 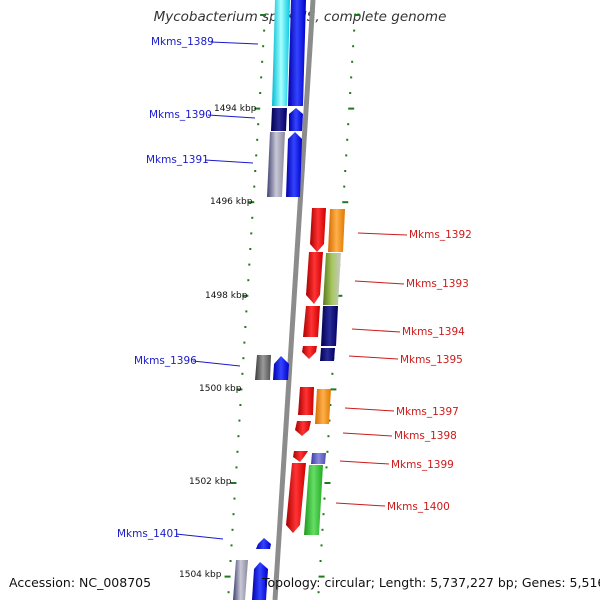 What do you see at coordinates (313, 500) in the screenshot?
I see `gene-mkms-1400-b` at bounding box center [313, 500].